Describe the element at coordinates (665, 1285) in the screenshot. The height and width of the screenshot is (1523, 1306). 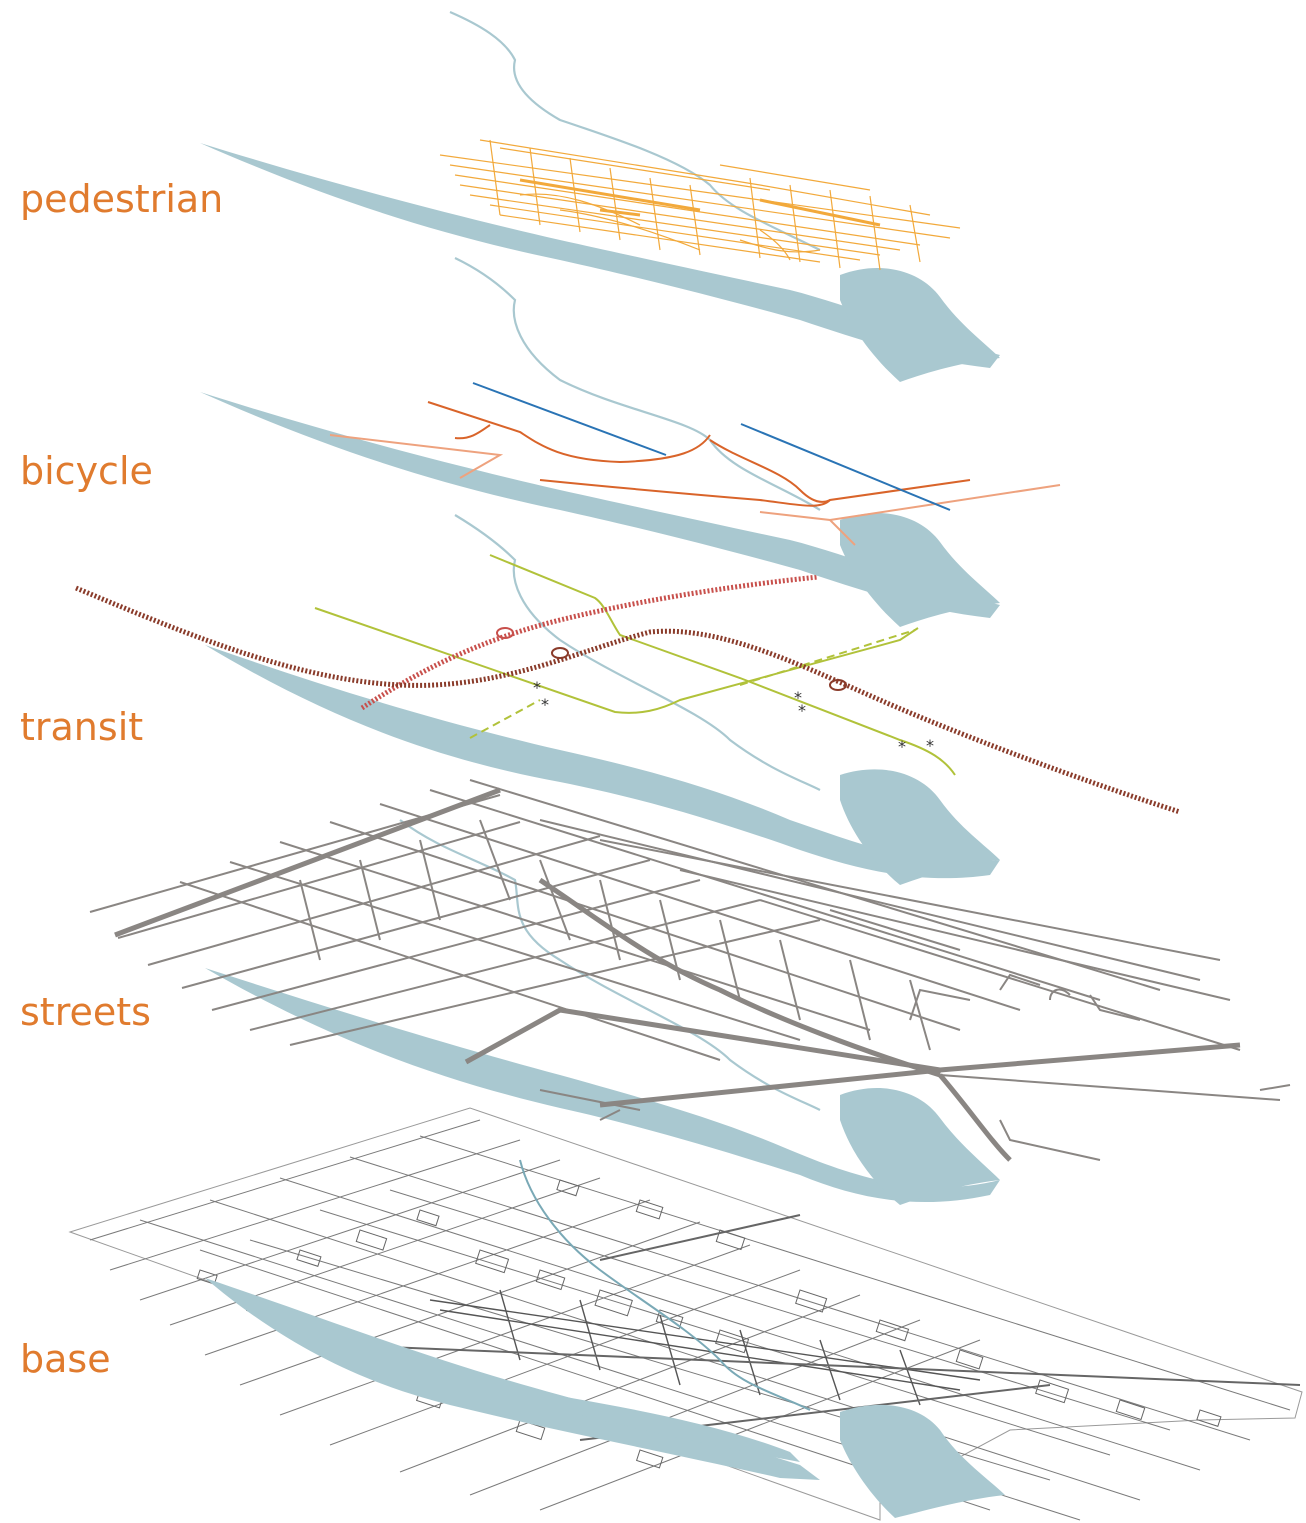
I see `base-creek` at that location.